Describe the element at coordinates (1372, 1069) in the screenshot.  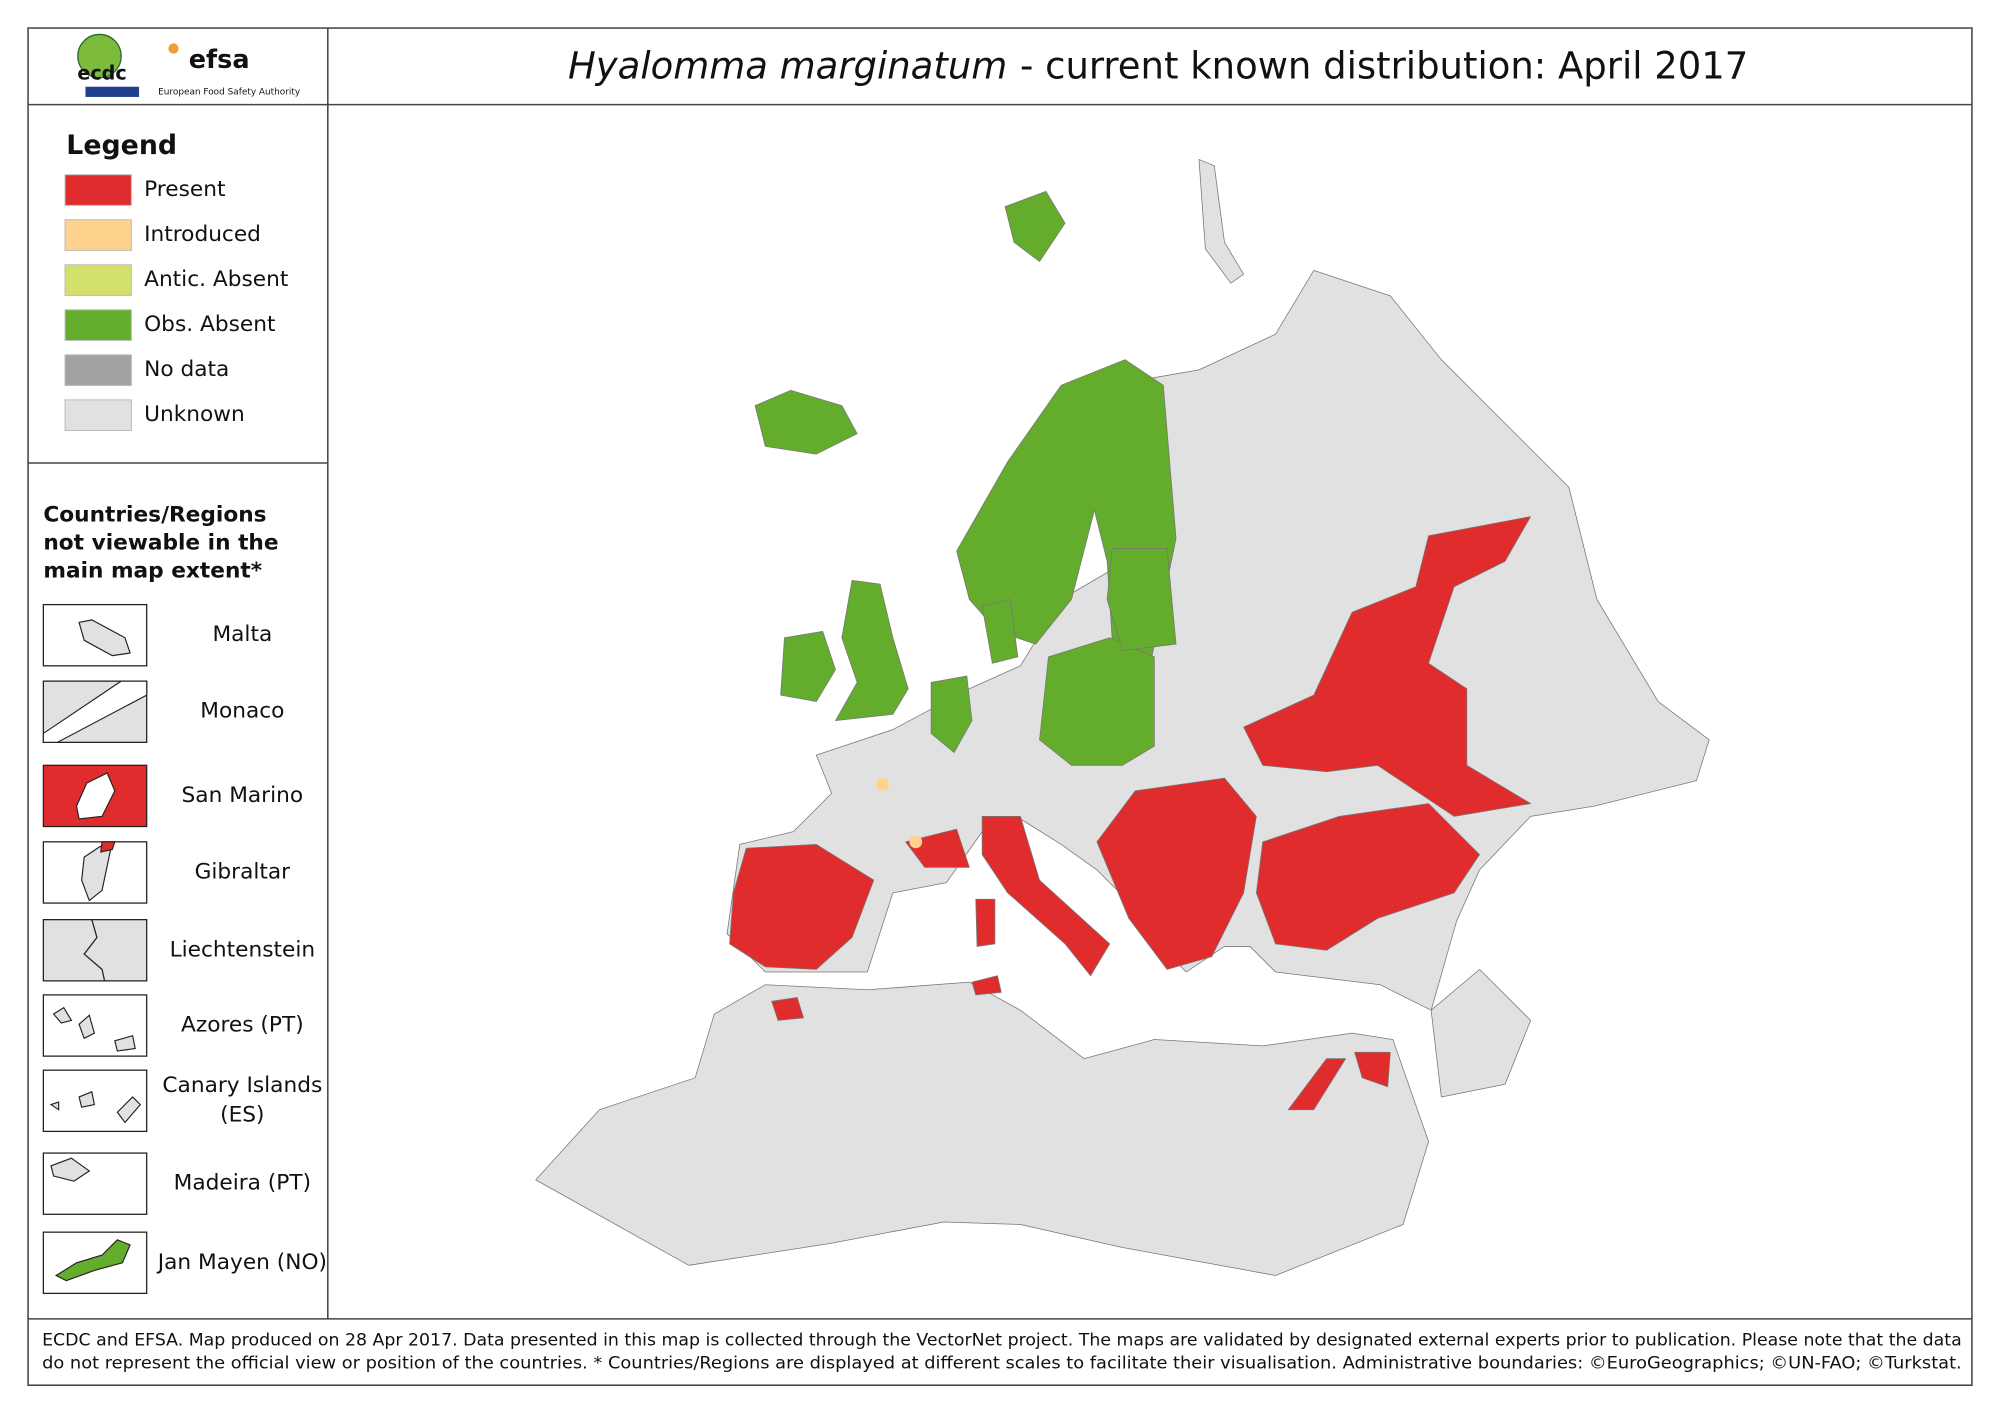
I see `sinai` at that location.